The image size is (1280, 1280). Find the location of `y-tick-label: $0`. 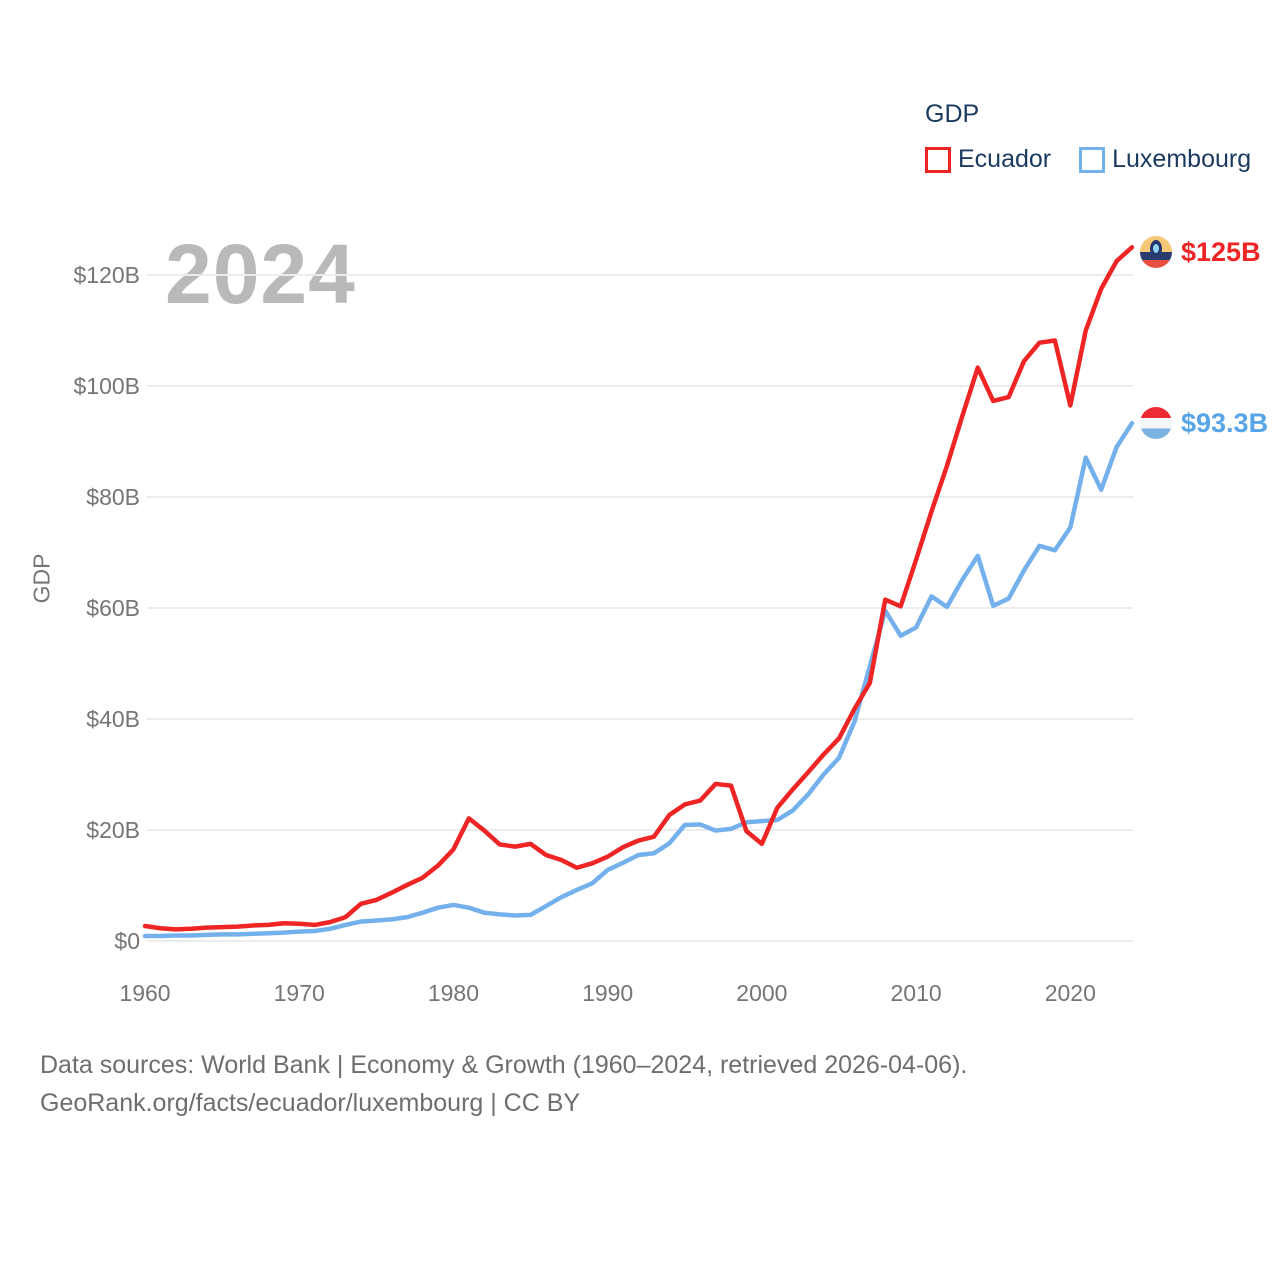

y-tick-label: $0 is located at coordinates (127, 941).